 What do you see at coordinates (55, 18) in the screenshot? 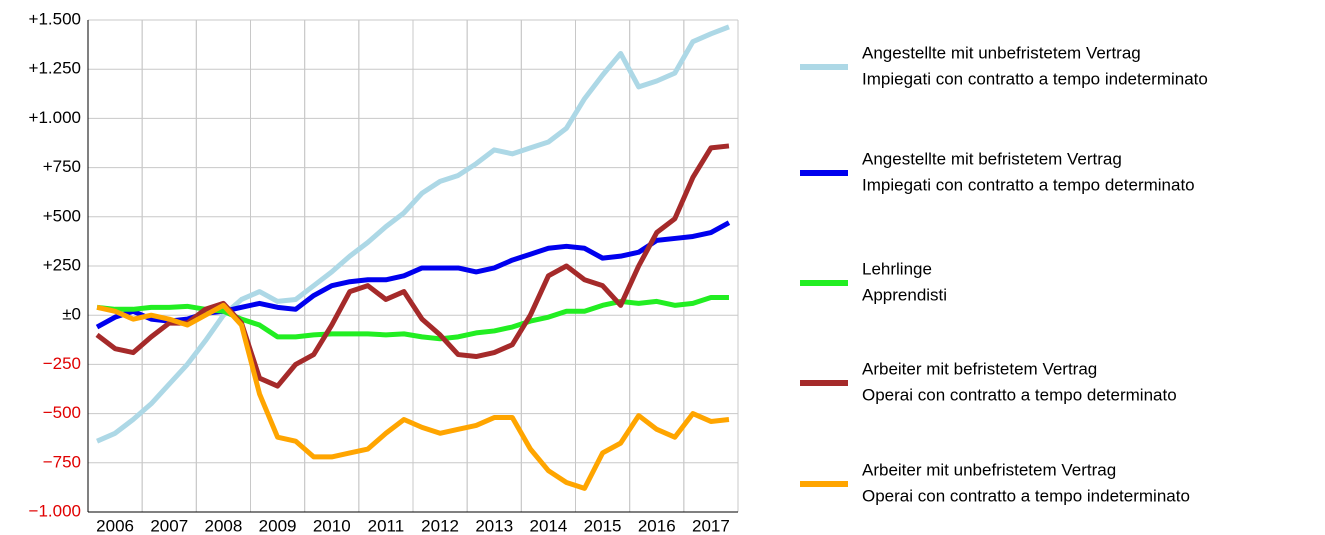
I see `y-tick-label: +1.500` at bounding box center [55, 18].